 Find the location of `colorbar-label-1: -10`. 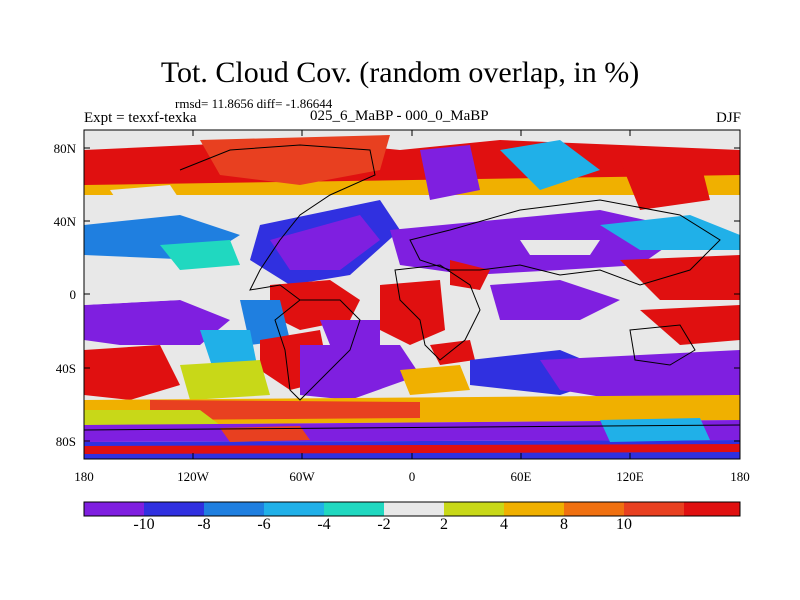

colorbar-label-1: -10 is located at coordinates (144, 524).